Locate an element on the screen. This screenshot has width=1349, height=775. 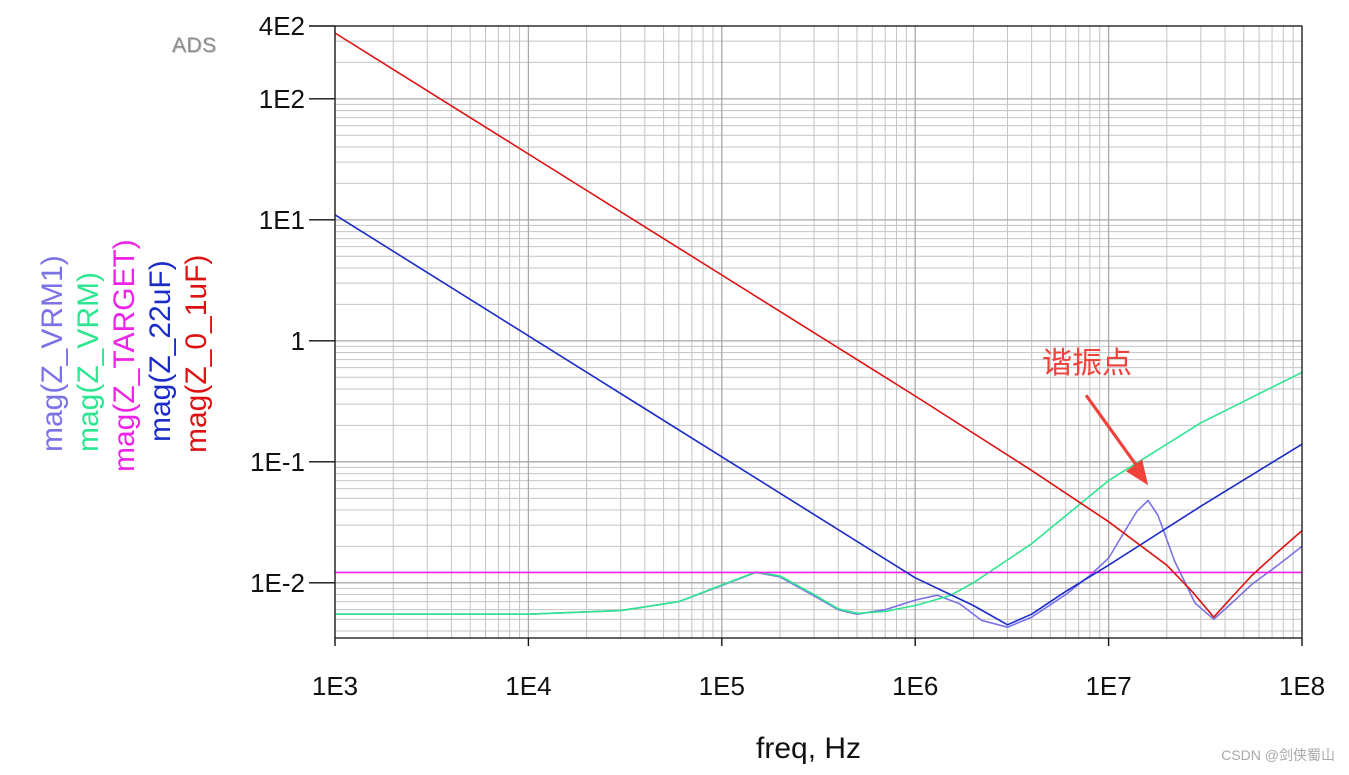
y-tick-label: 1E-2 is located at coordinates (277, 583).